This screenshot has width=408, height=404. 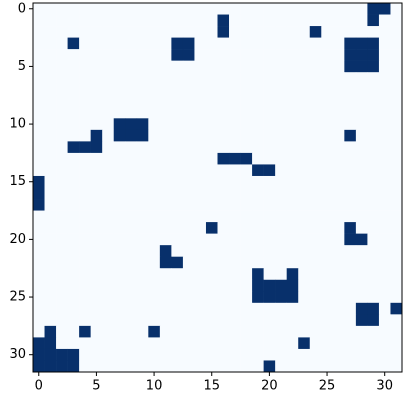 I want to click on x-tick-label: 20, so click(x=269, y=386).